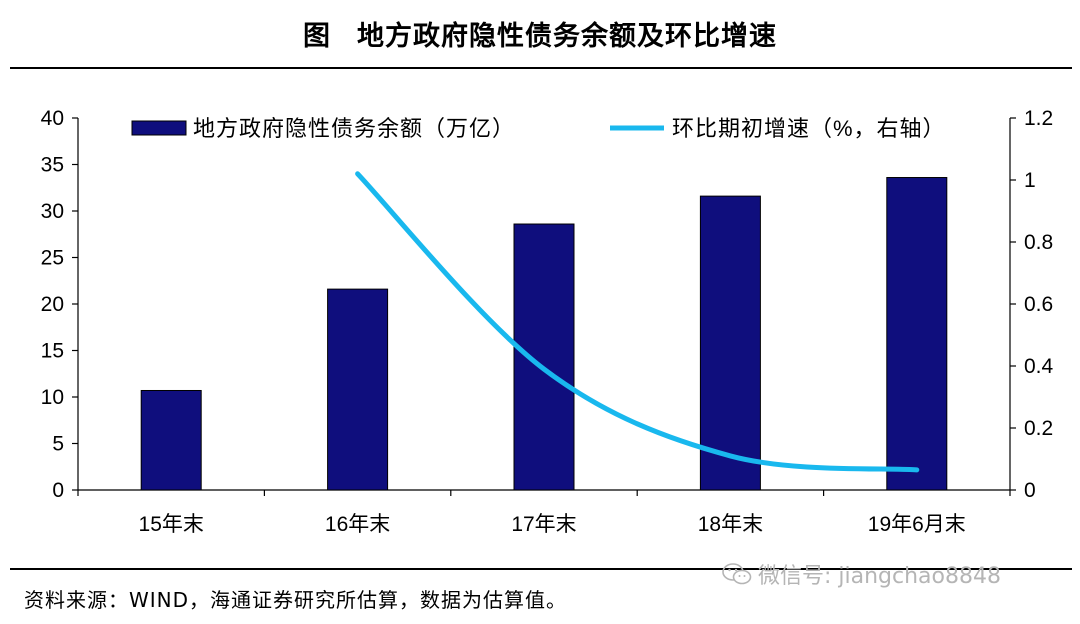  What do you see at coordinates (1038, 304) in the screenshot?
I see `right-tick-label: 0.6` at bounding box center [1038, 304].